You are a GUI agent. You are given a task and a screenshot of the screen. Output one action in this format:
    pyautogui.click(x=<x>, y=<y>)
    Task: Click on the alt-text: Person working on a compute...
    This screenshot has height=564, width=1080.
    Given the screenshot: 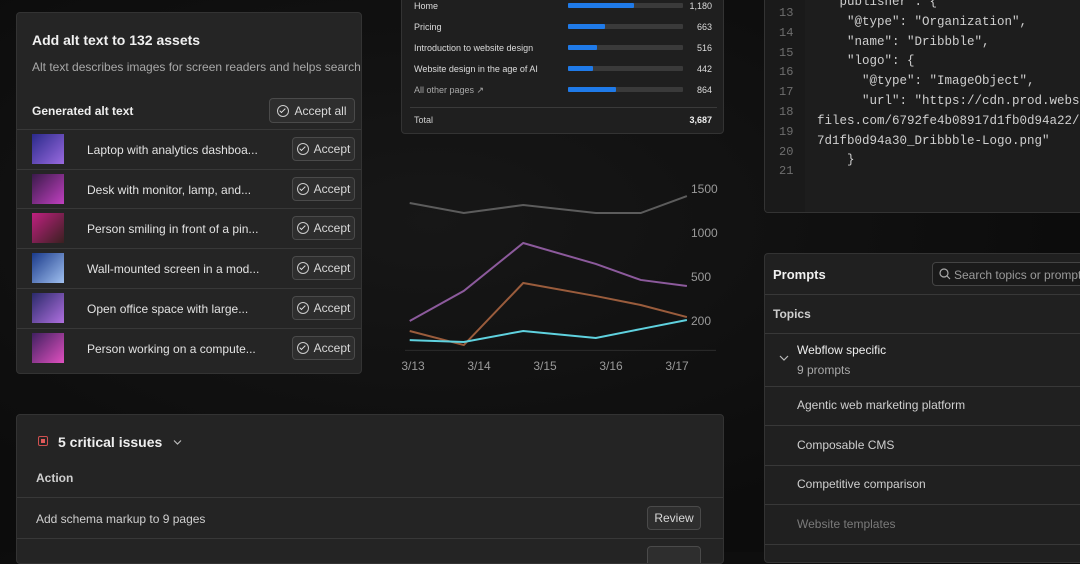 What is the action you would take?
    pyautogui.click(x=171, y=348)
    